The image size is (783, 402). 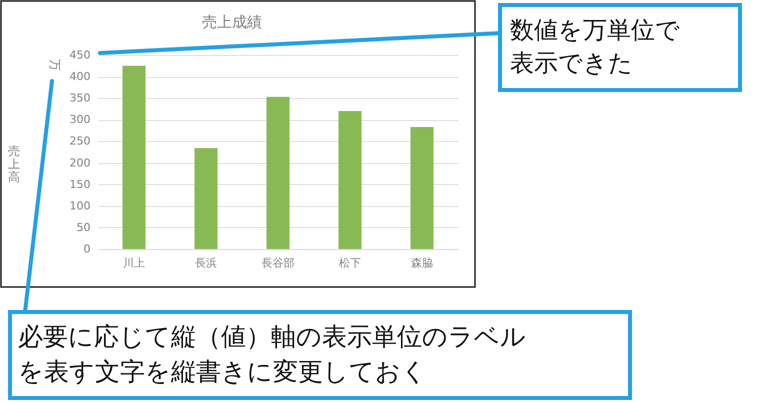 I want to click on text: 万, so click(x=55, y=65).